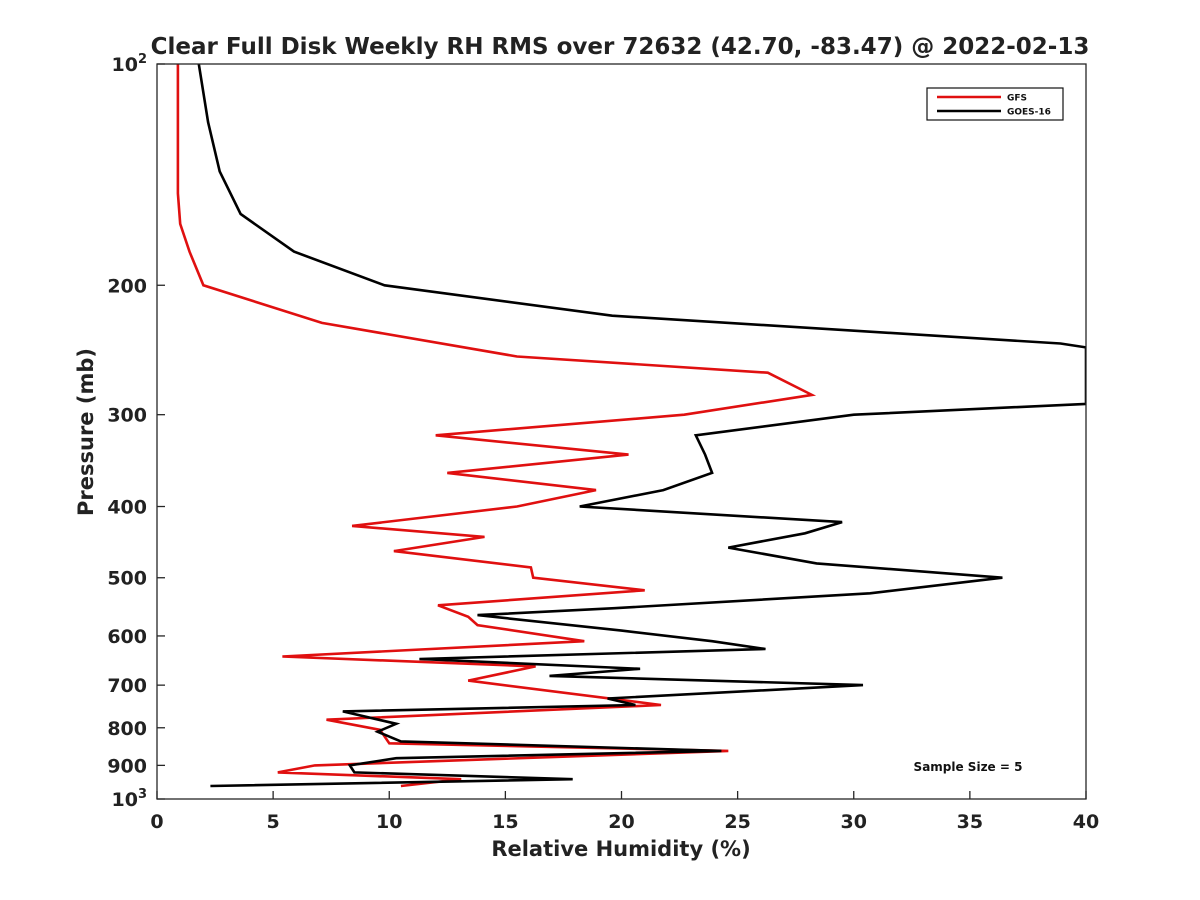  I want to click on legend-label-goes16: GOES-16, so click(1029, 113).